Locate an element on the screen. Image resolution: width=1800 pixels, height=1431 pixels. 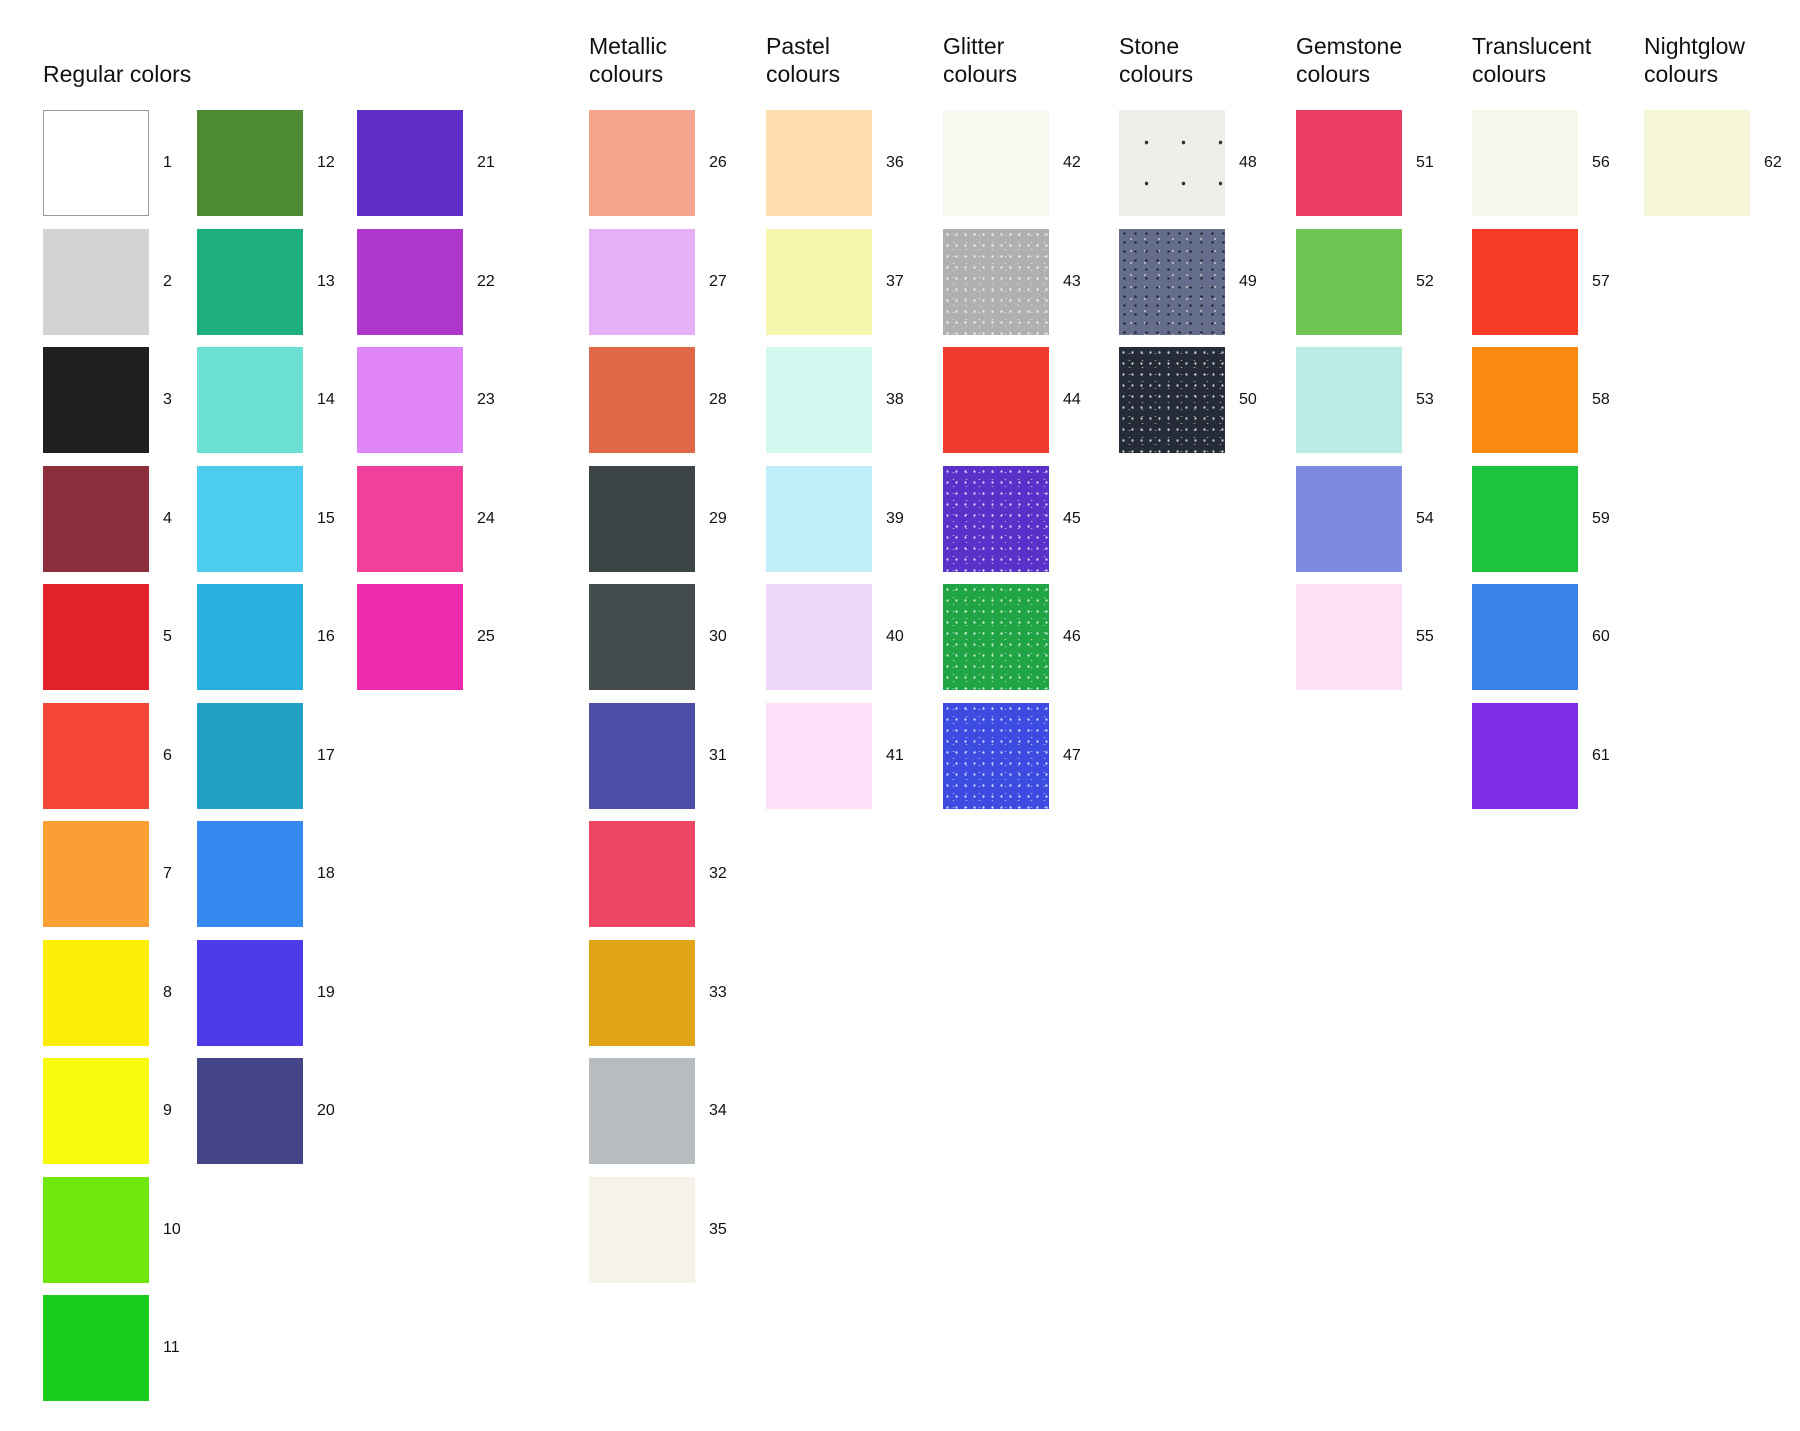
swatch-number: 15 is located at coordinates (326, 518).